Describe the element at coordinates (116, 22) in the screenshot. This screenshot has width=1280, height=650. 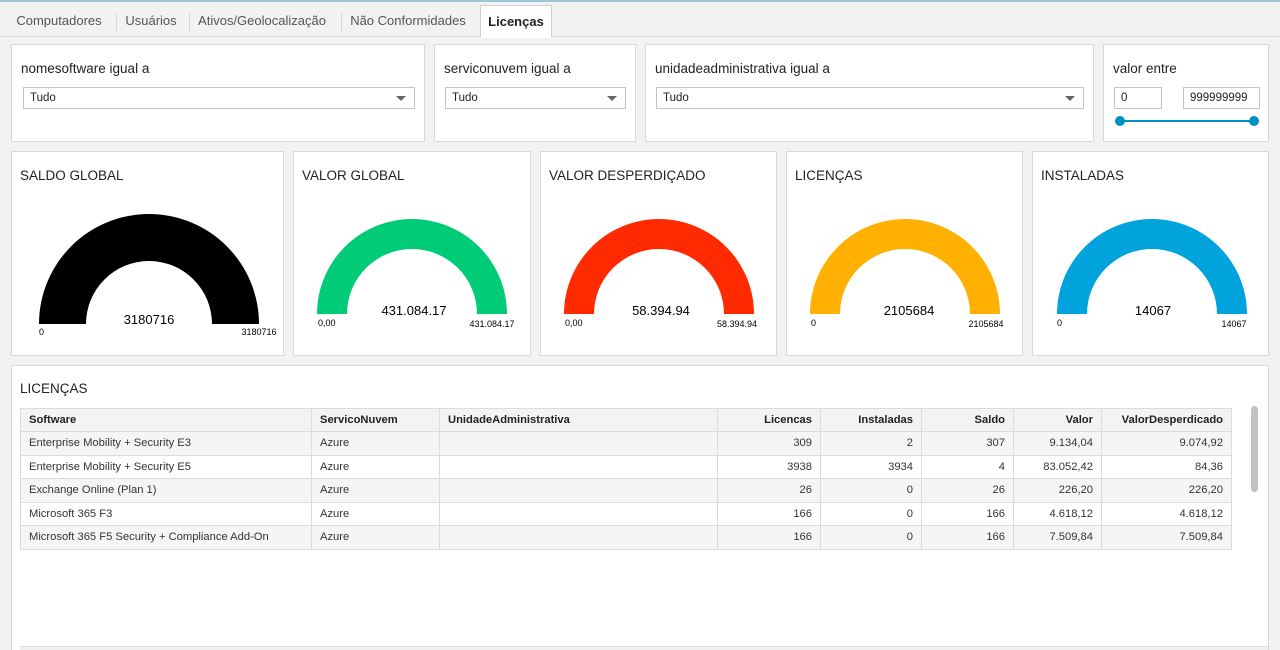
I see `tab-separator` at that location.